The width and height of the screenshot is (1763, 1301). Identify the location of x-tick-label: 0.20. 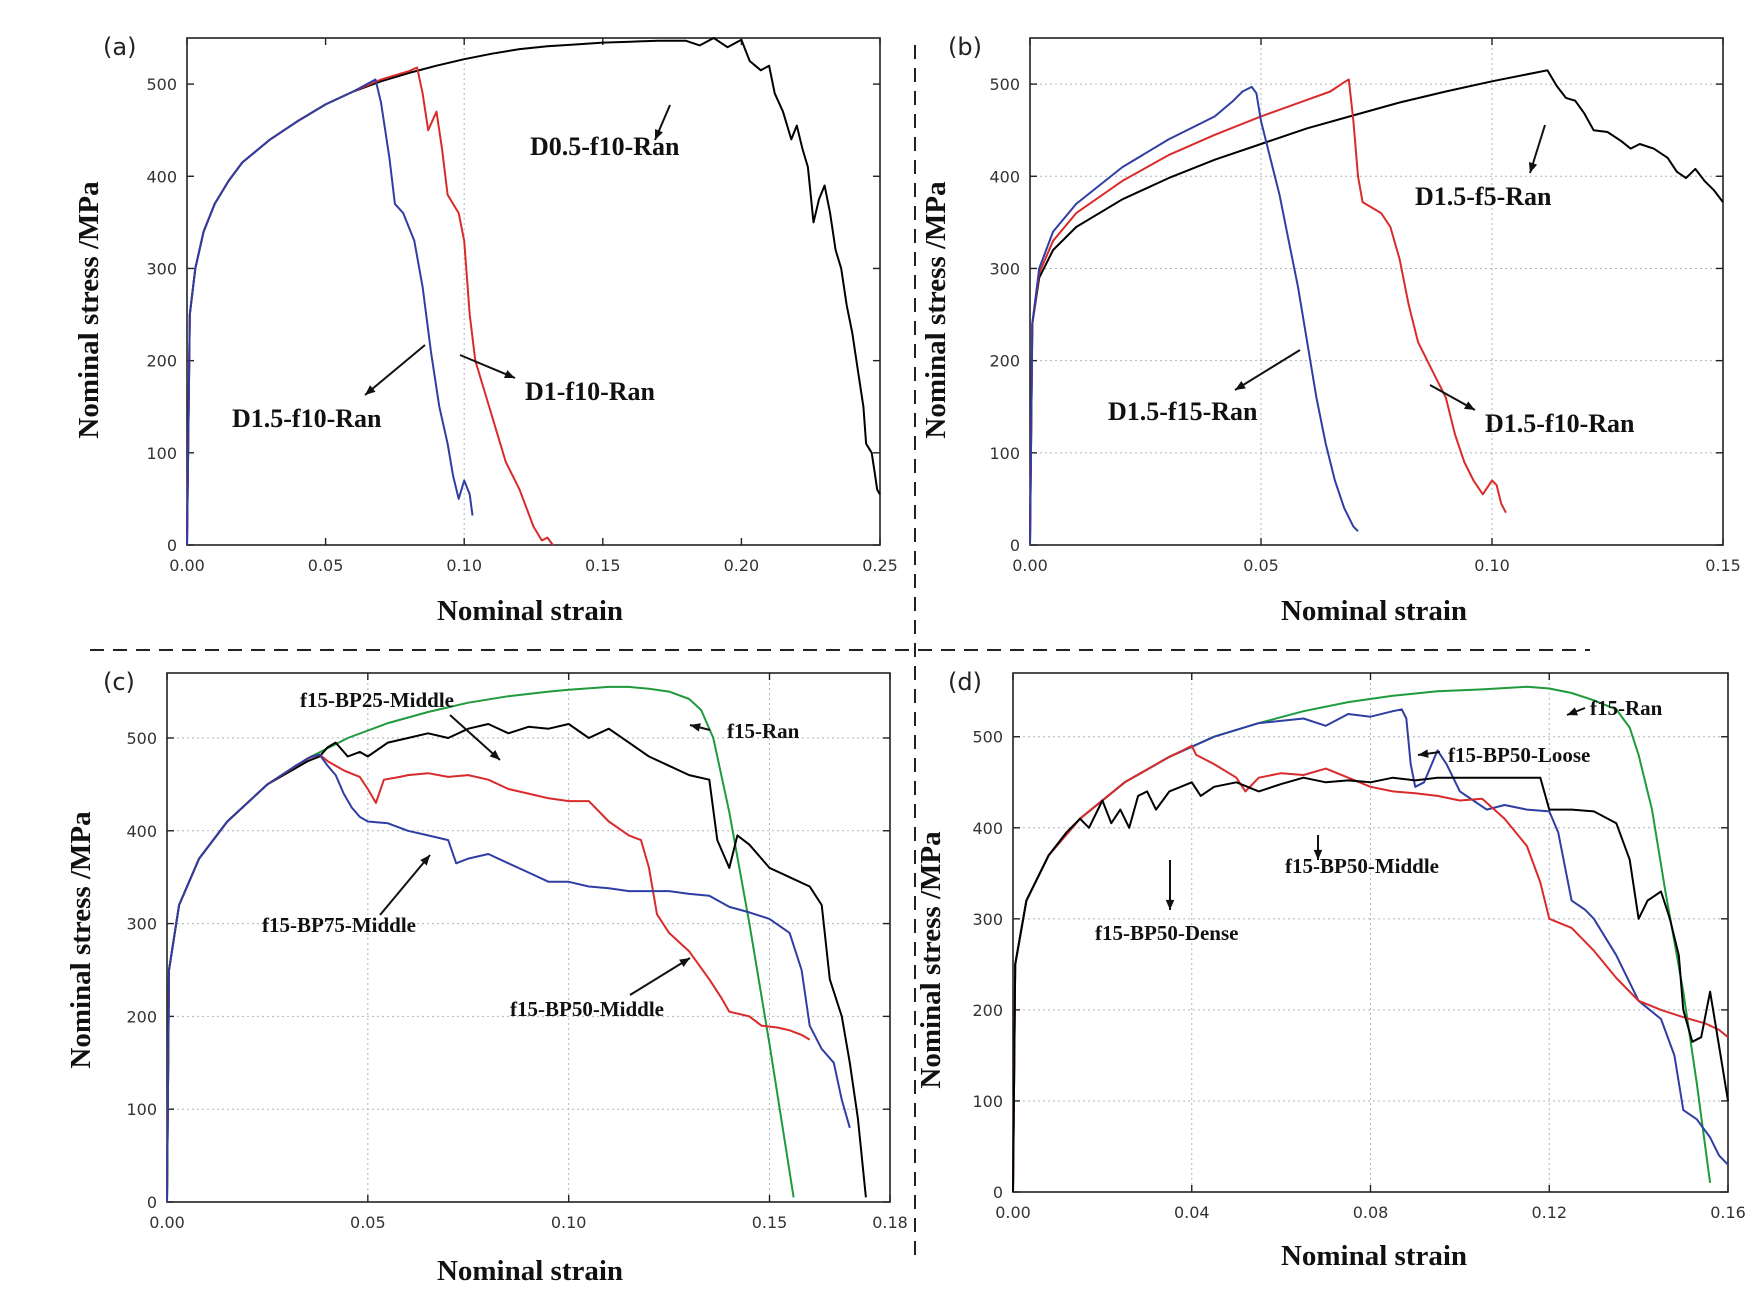
(742, 565).